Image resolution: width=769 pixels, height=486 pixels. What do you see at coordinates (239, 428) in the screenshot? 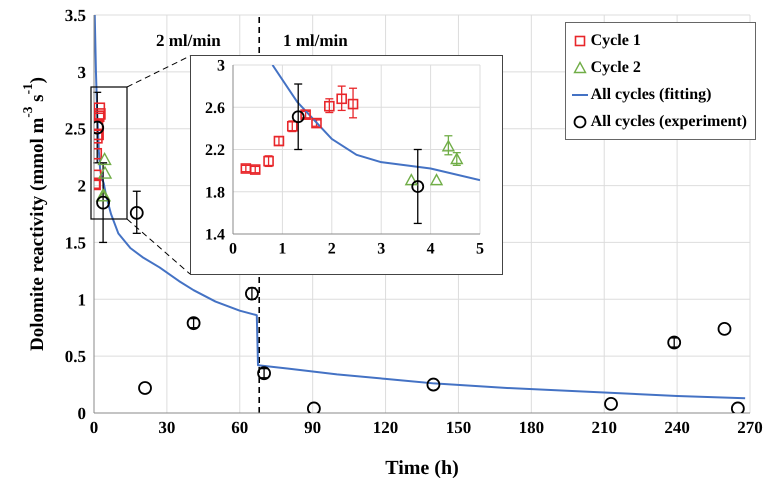
I see `x-tick-label: 60` at bounding box center [239, 428].